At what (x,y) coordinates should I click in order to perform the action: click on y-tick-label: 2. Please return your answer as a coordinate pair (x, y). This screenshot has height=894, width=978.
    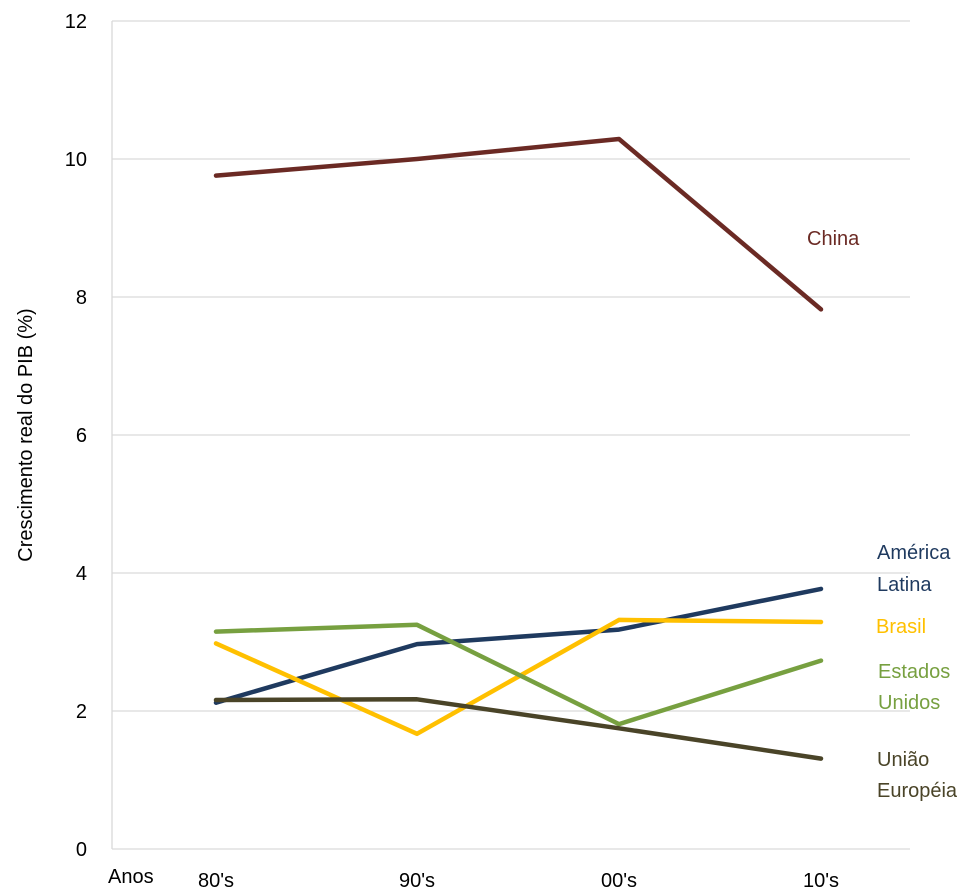
    Looking at the image, I should click on (81, 712).